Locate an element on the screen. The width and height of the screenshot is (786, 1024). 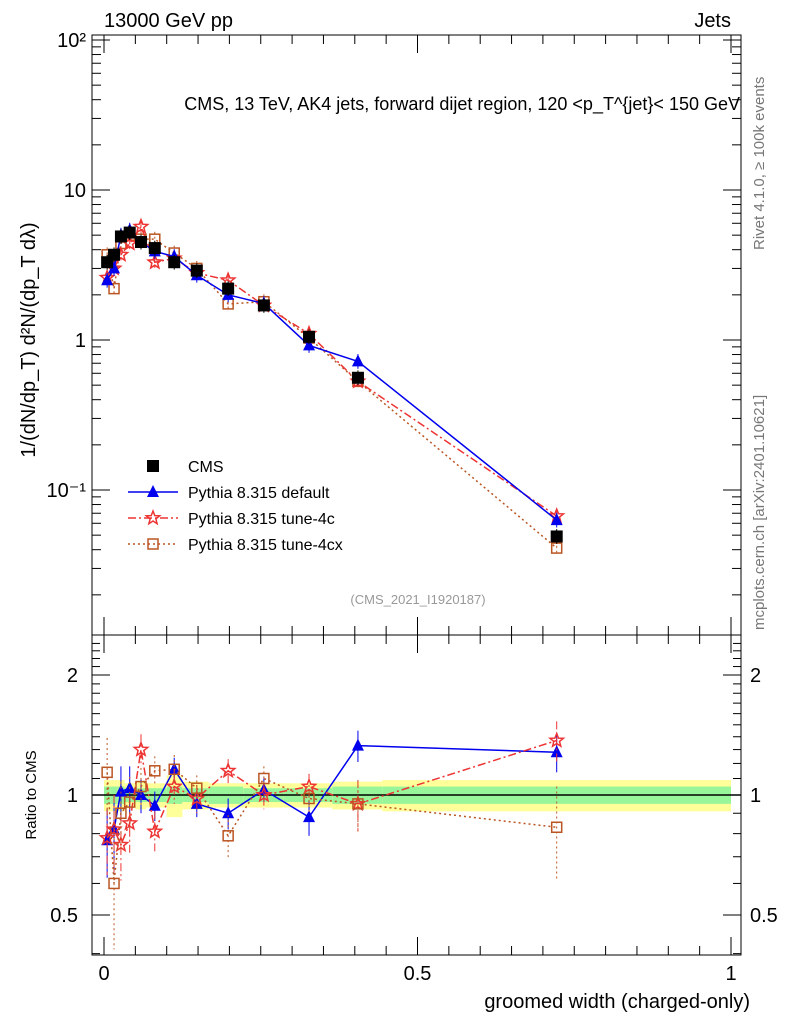
y-tick-label: 10⁻¹ is located at coordinates (67, 491).